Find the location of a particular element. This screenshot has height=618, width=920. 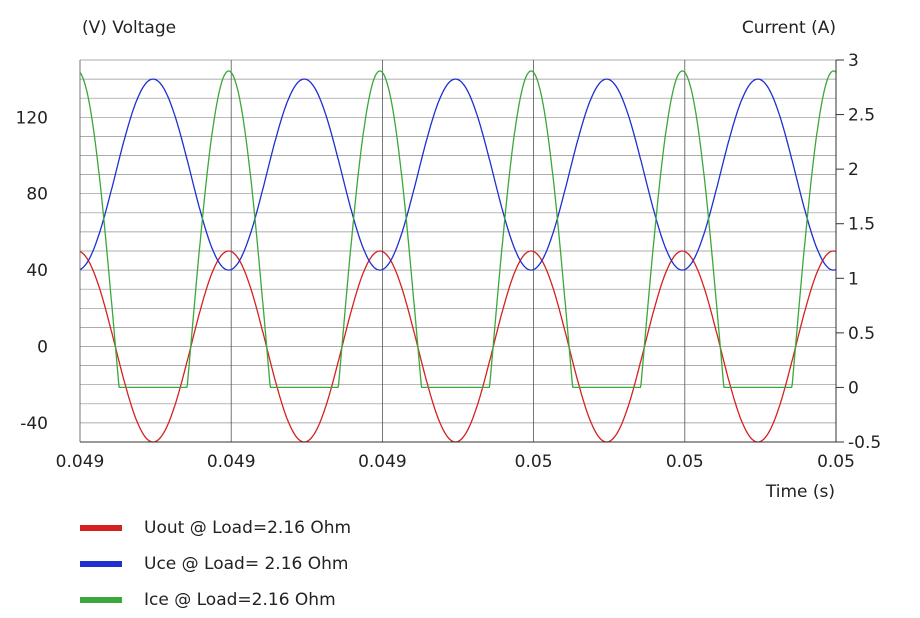

legend-item: Uout @ Load=2.16 Ohm is located at coordinates (215, 528).